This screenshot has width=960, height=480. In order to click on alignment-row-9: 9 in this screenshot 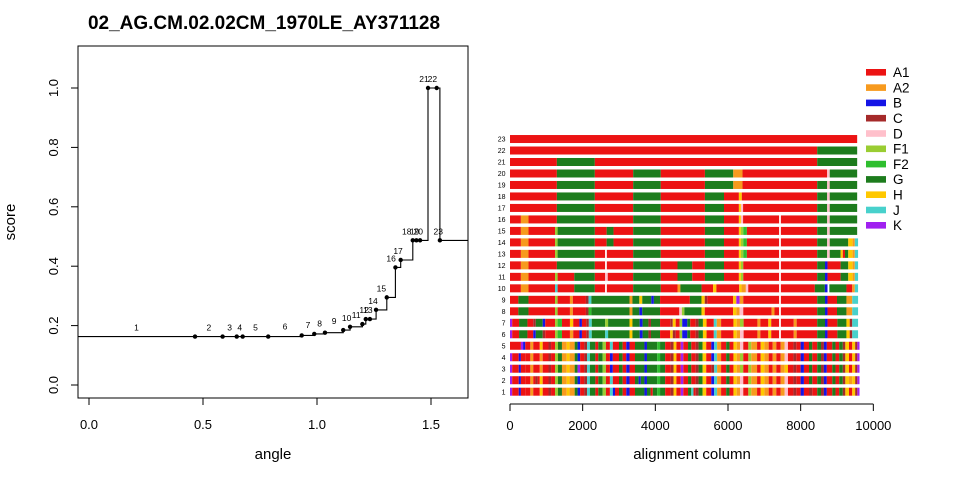, I will do `click(680, 299)`.